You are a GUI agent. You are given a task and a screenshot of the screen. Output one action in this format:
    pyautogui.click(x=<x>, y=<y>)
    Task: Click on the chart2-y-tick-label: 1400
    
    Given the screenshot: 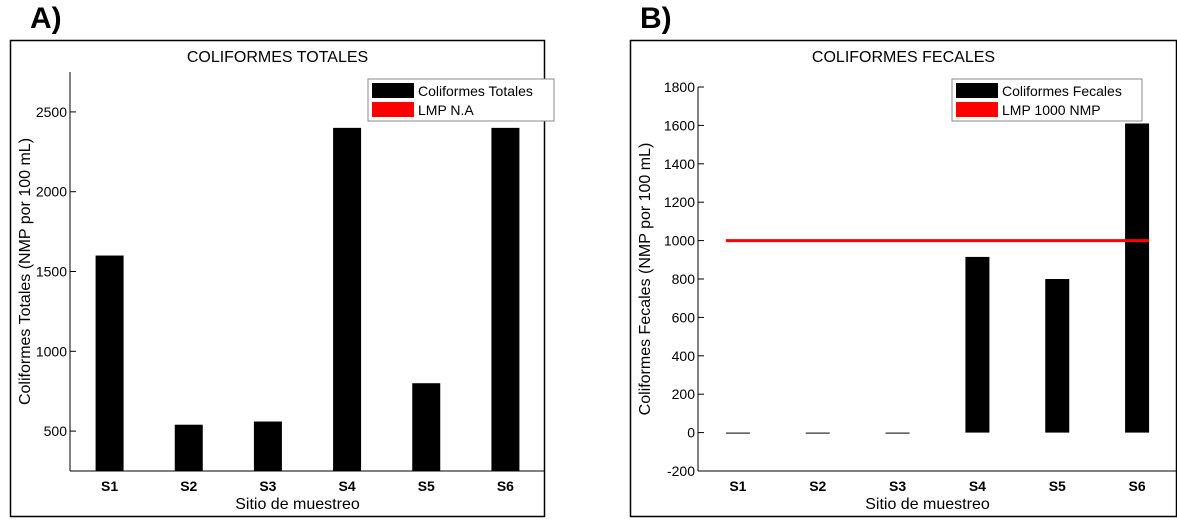 What is the action you would take?
    pyautogui.click(x=679, y=164)
    